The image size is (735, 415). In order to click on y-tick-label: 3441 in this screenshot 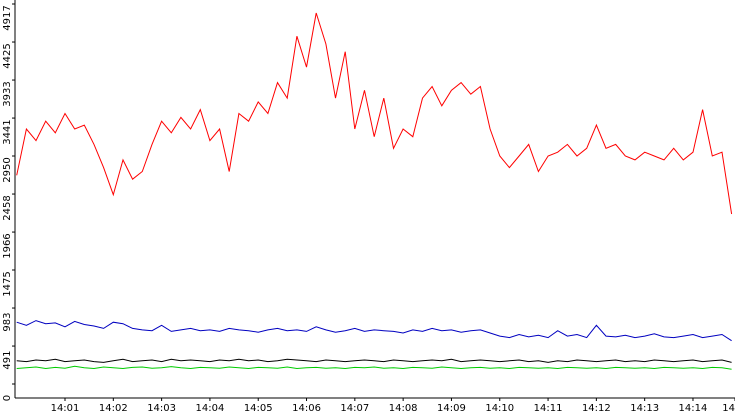, I will do `click(7, 131)`.